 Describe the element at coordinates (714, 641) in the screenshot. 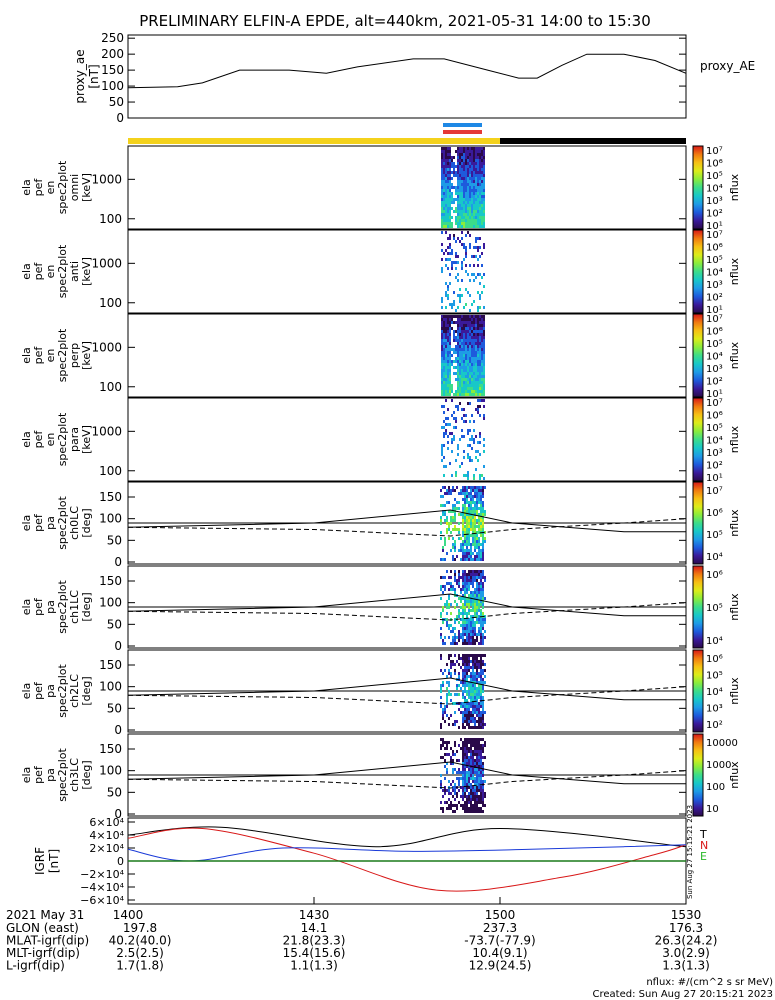

I see `colorbar-tick-label: 10⁴` at that location.